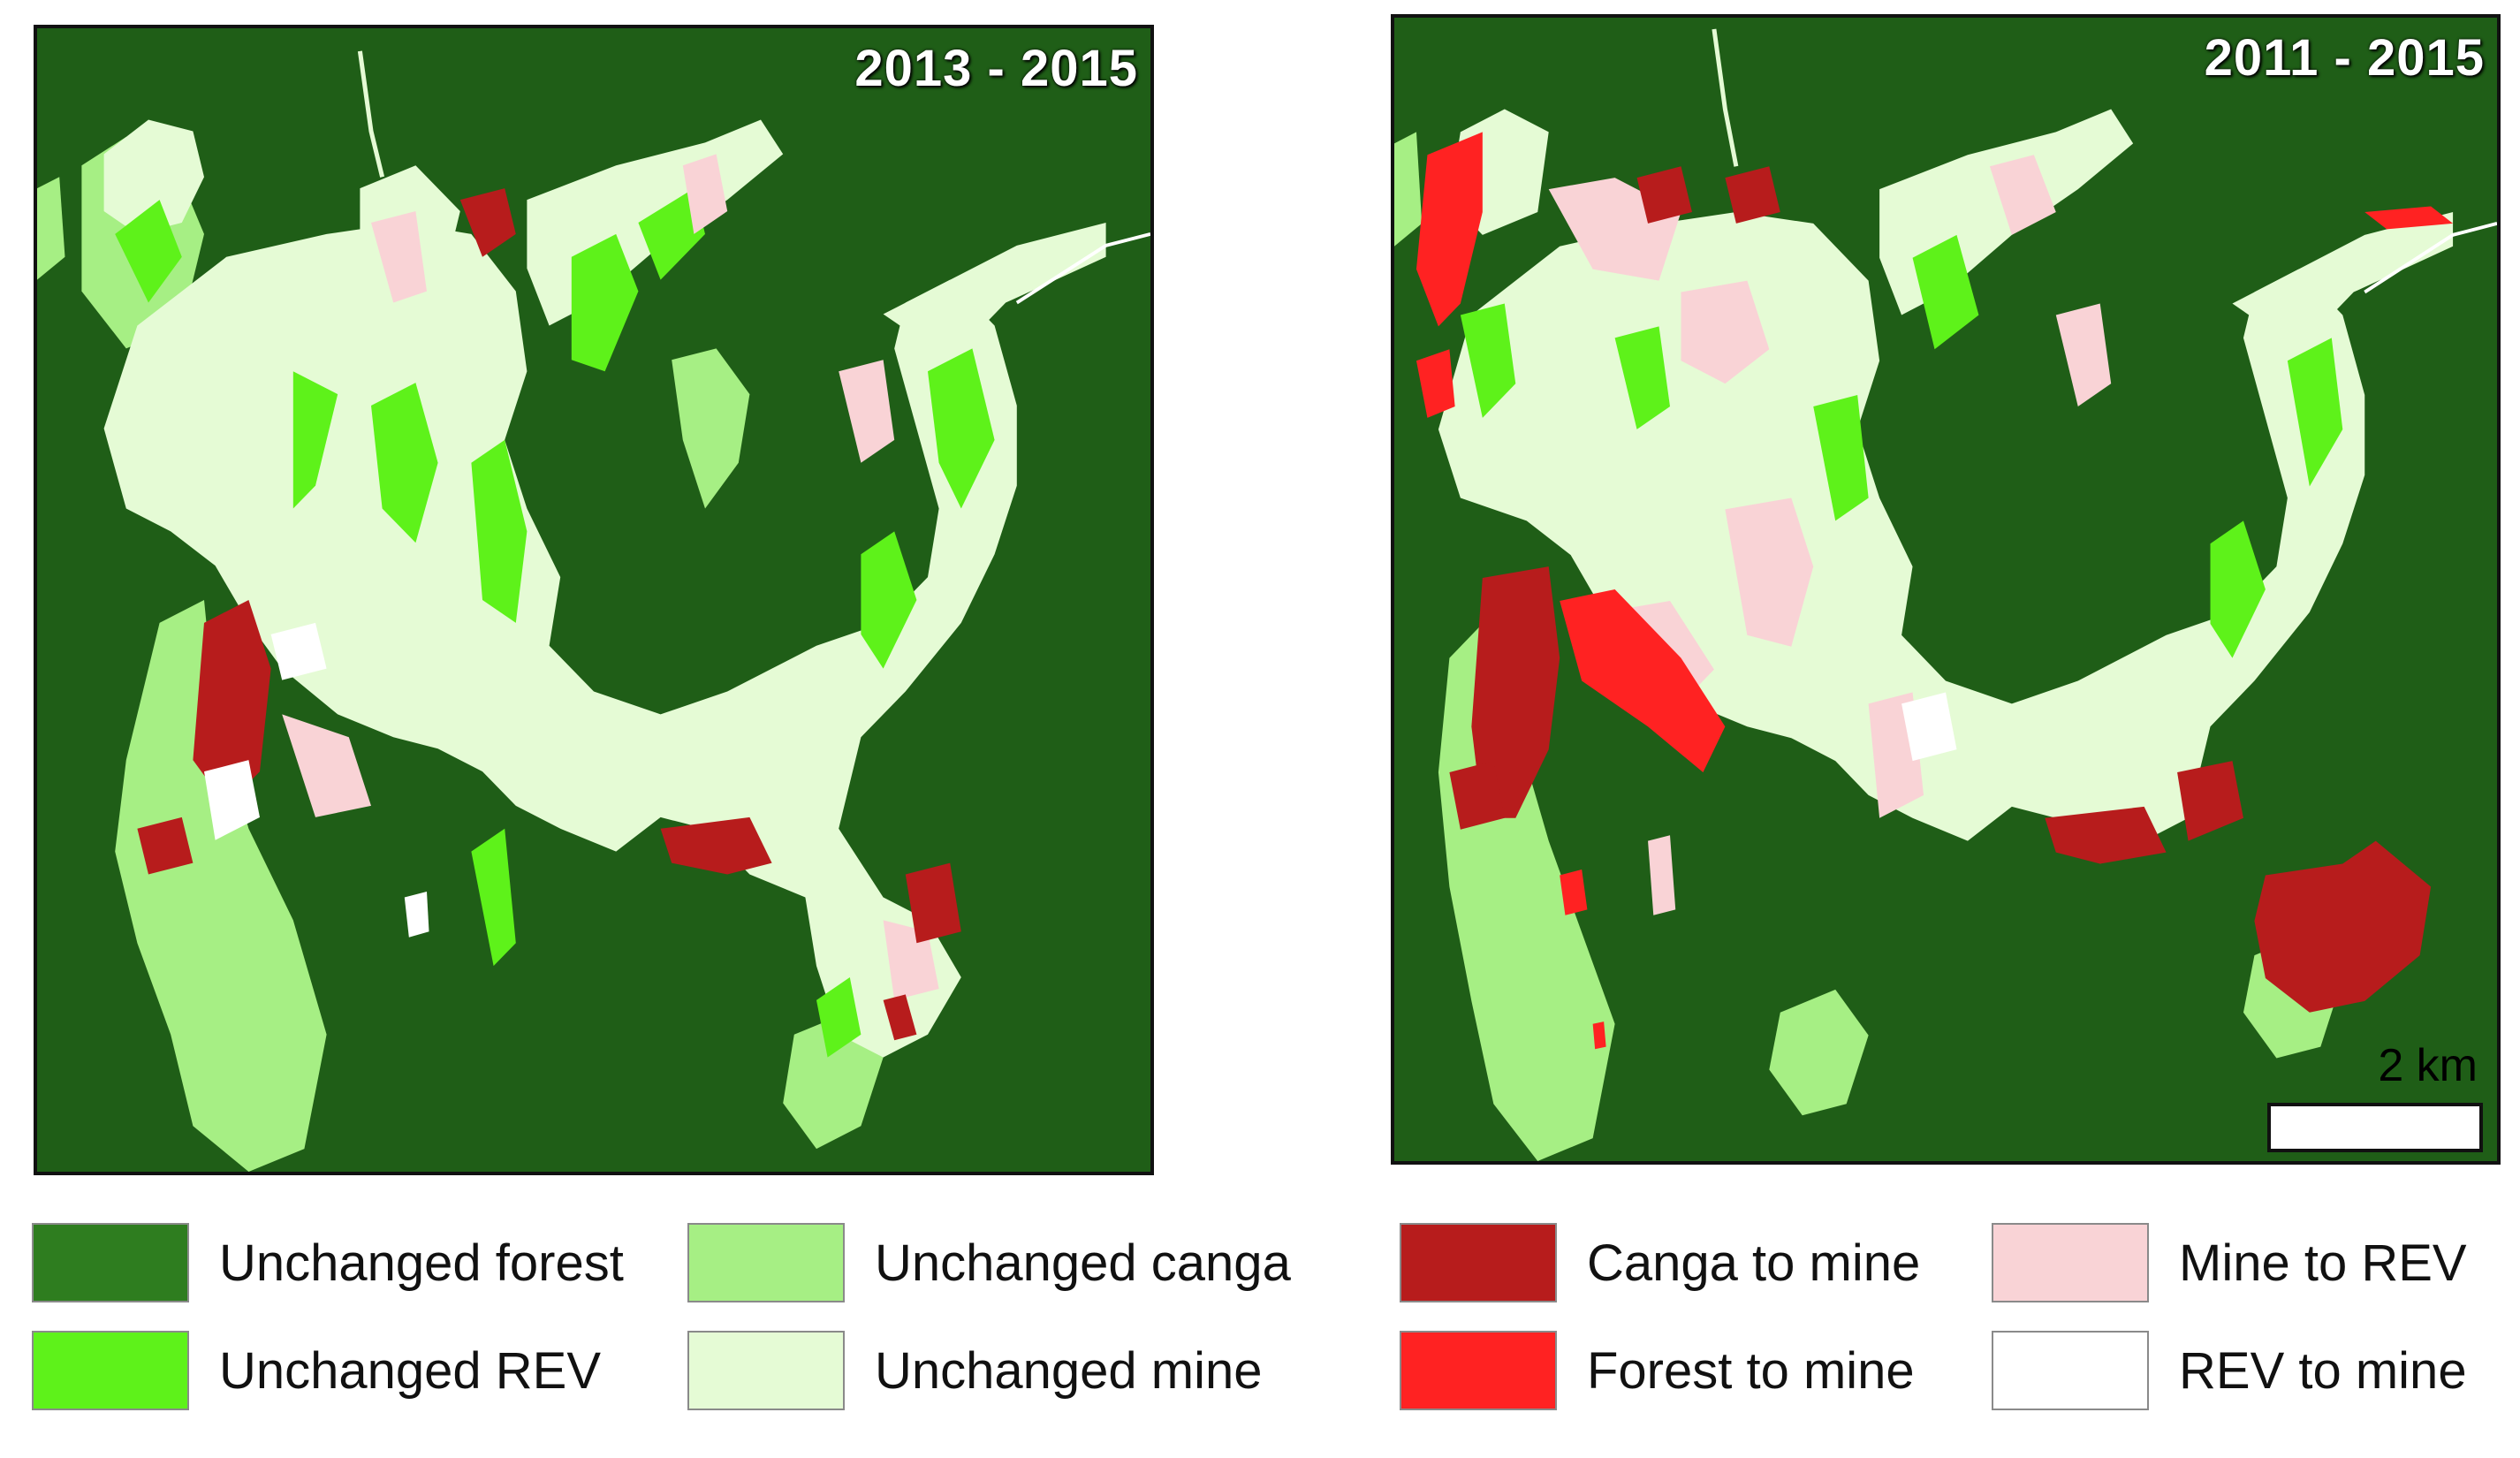  Describe the element at coordinates (2323, 1371) in the screenshot. I see `legend-label: REV to mine` at that location.